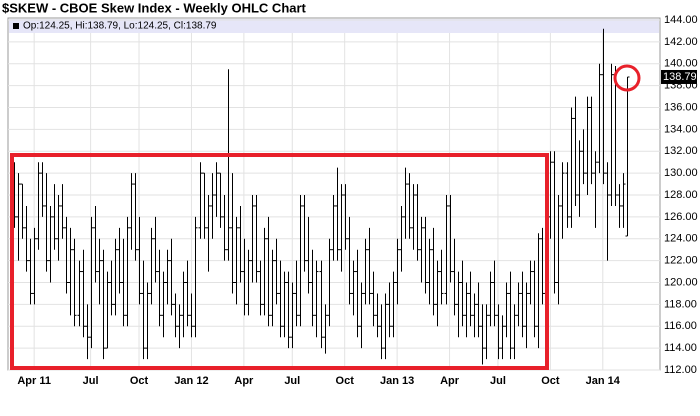 The image size is (700, 416). Describe the element at coordinates (627, 78) in the screenshot. I see `highlight-circle` at that location.